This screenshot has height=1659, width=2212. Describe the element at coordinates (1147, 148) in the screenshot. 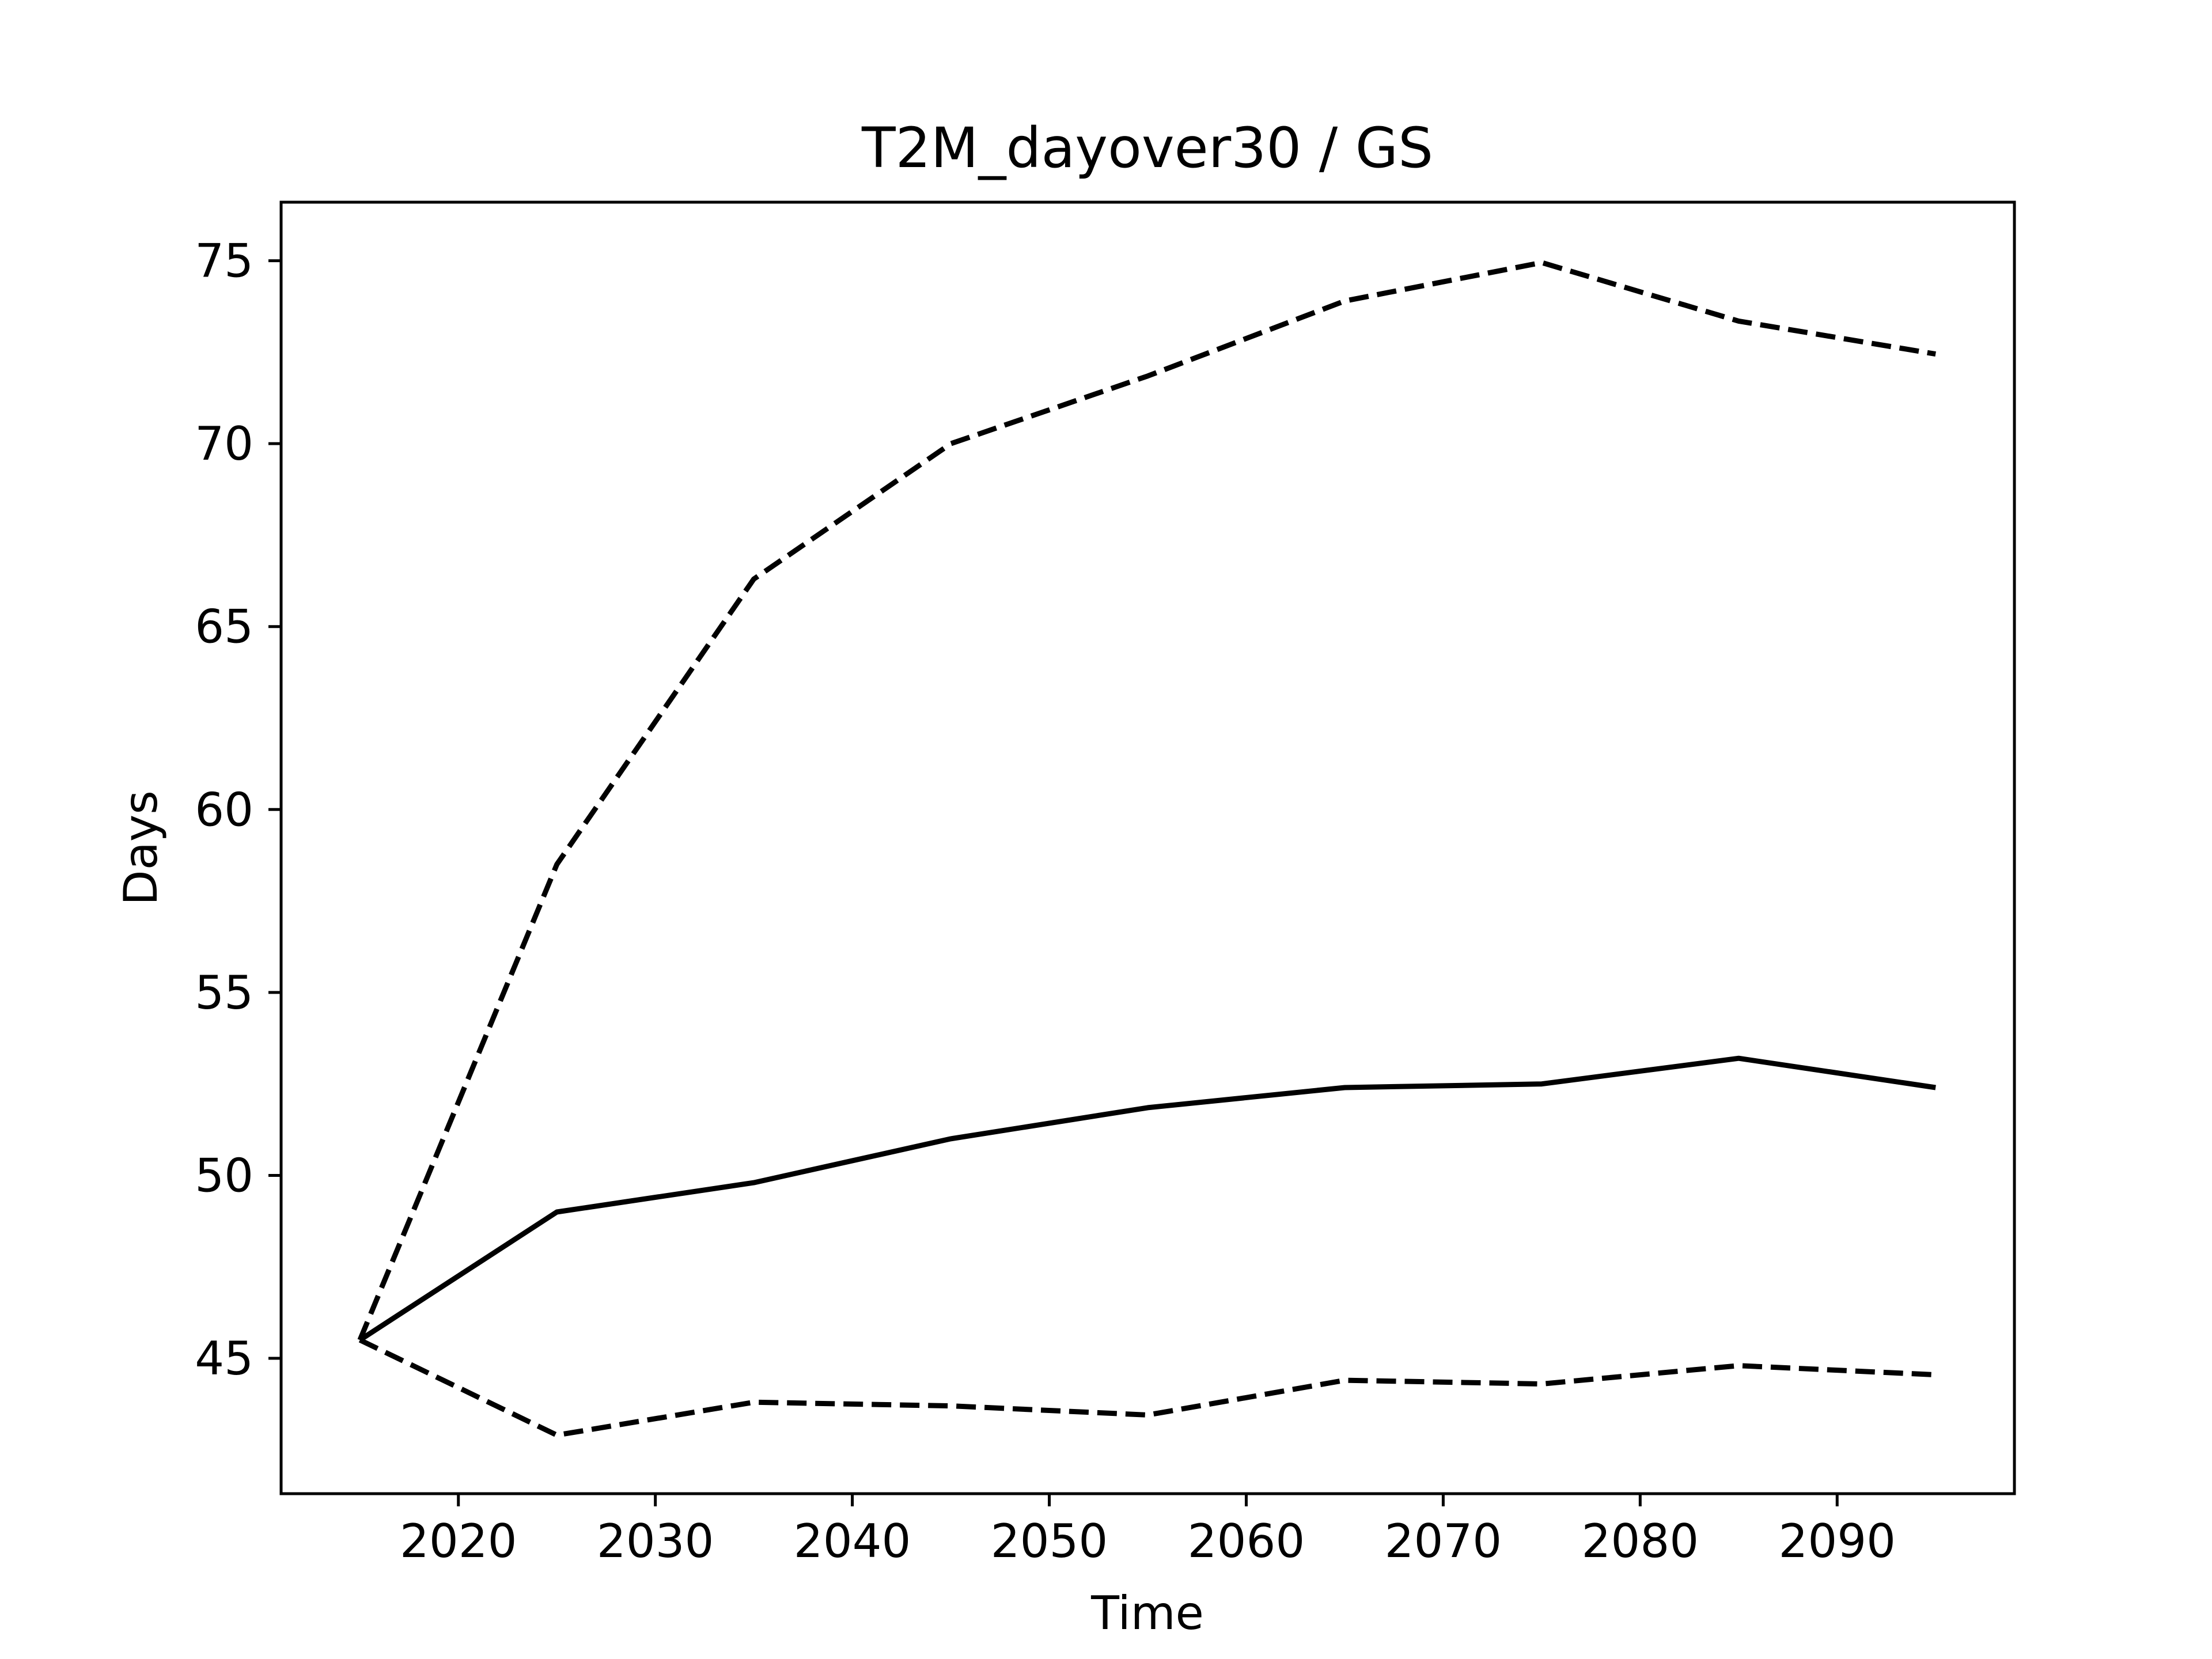

I see `chart-title: T2M_dayover30 / GS` at that location.